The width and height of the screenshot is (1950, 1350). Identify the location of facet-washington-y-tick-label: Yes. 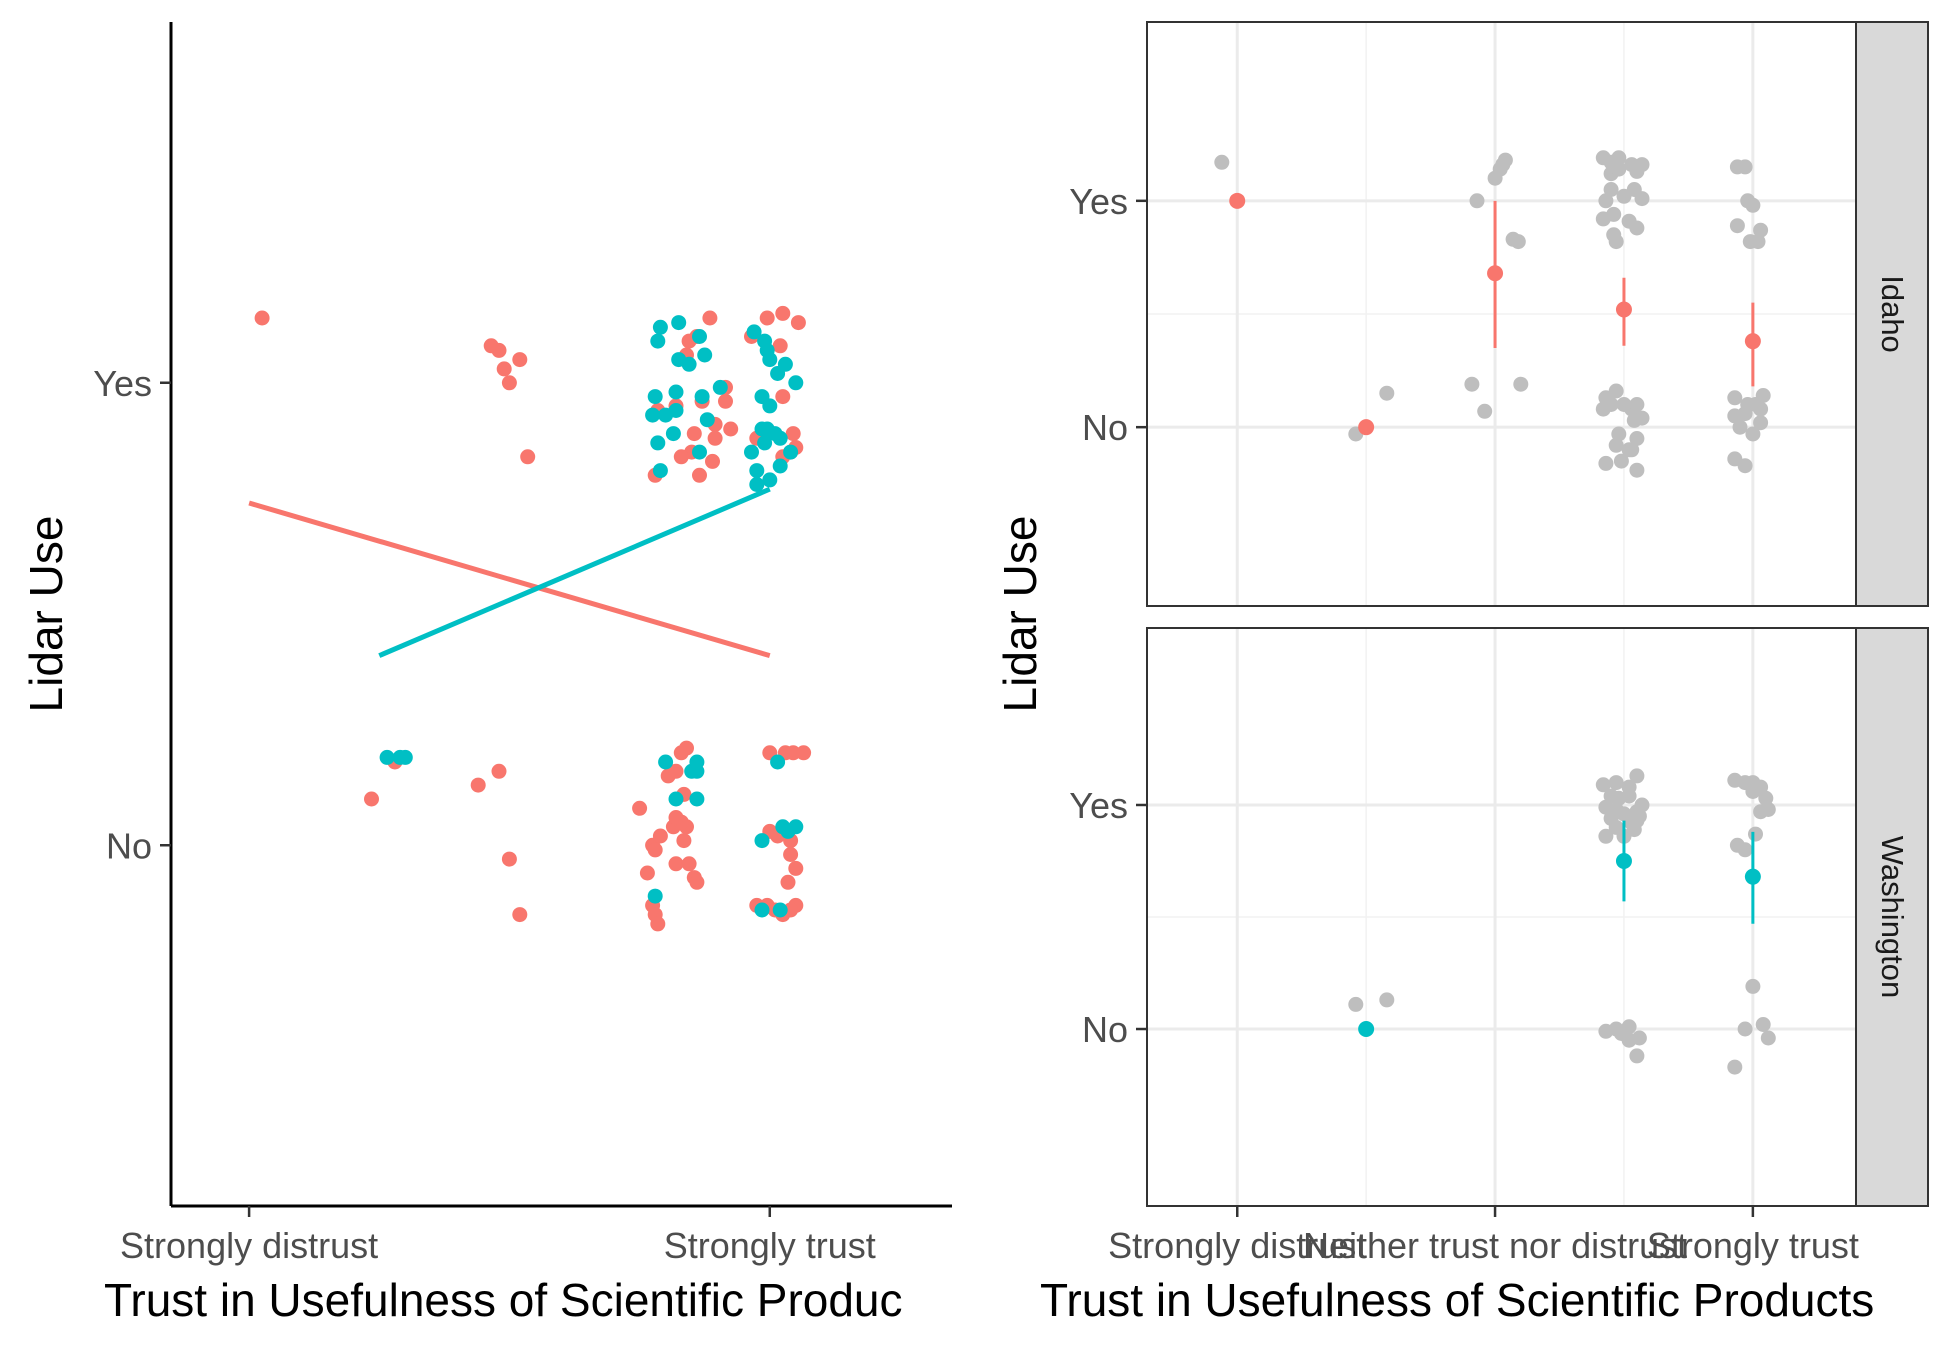
(1098, 805).